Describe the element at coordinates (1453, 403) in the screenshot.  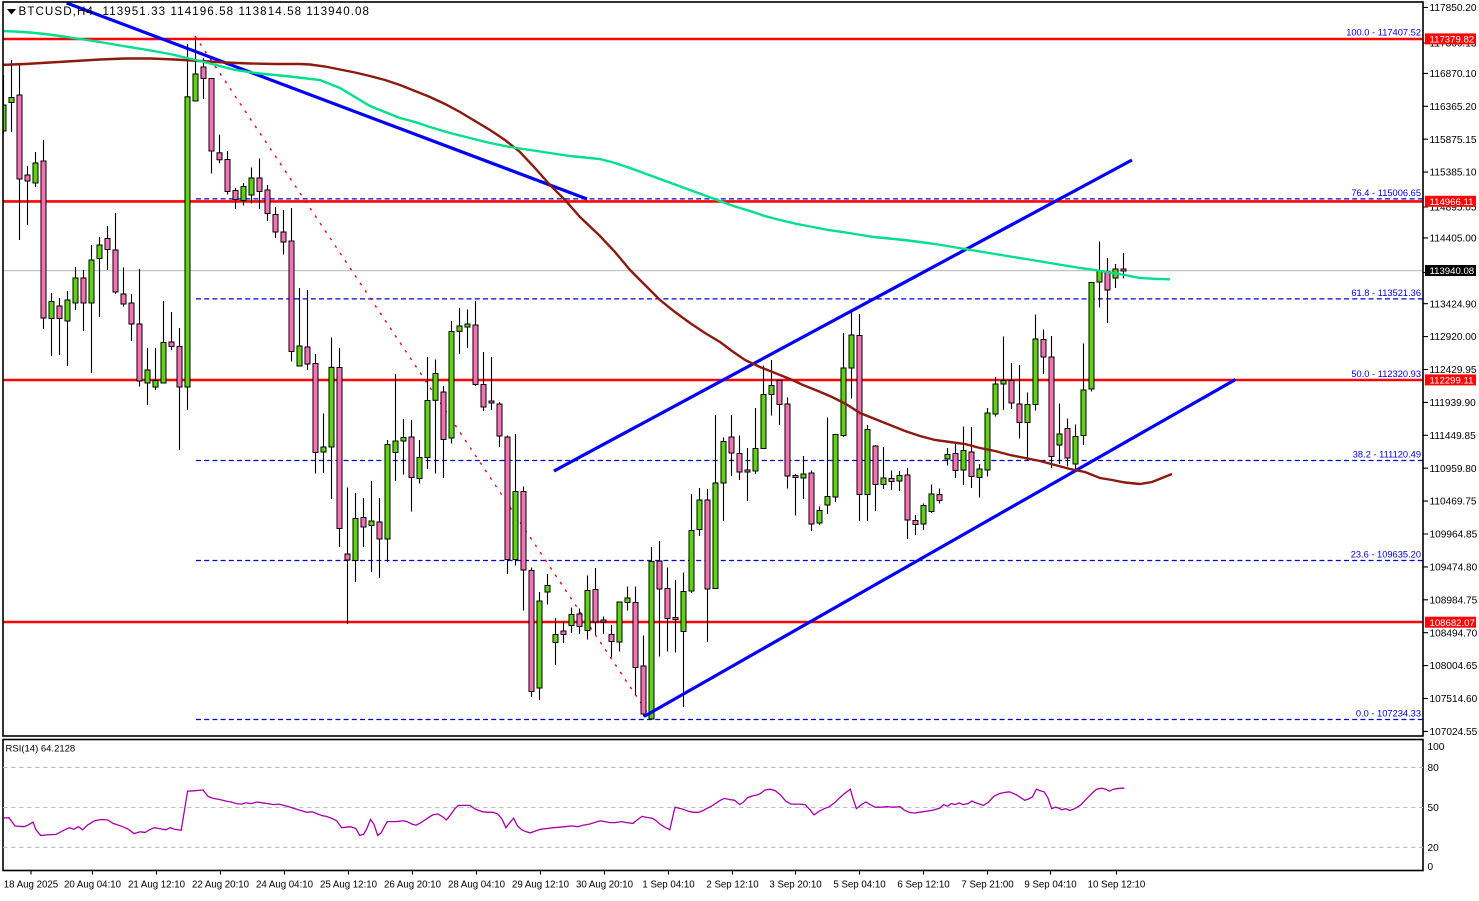
I see `svg-text: 111939.90` at that location.